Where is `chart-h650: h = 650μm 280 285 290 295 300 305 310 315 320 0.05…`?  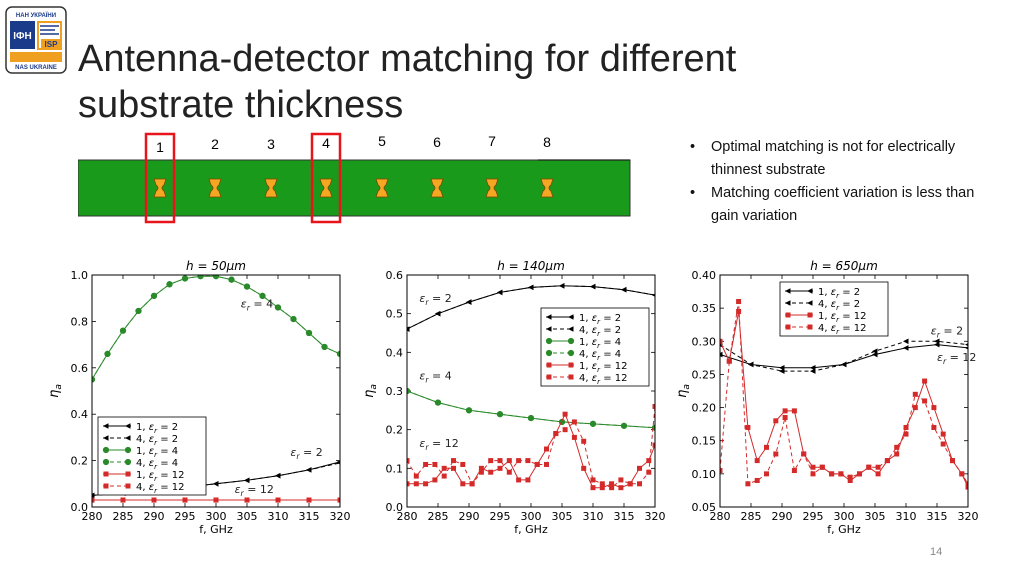 chart-h650: h = 650μm 280 285 290 295 300 305 310 315 320 0.05… is located at coordinates (826, 397).